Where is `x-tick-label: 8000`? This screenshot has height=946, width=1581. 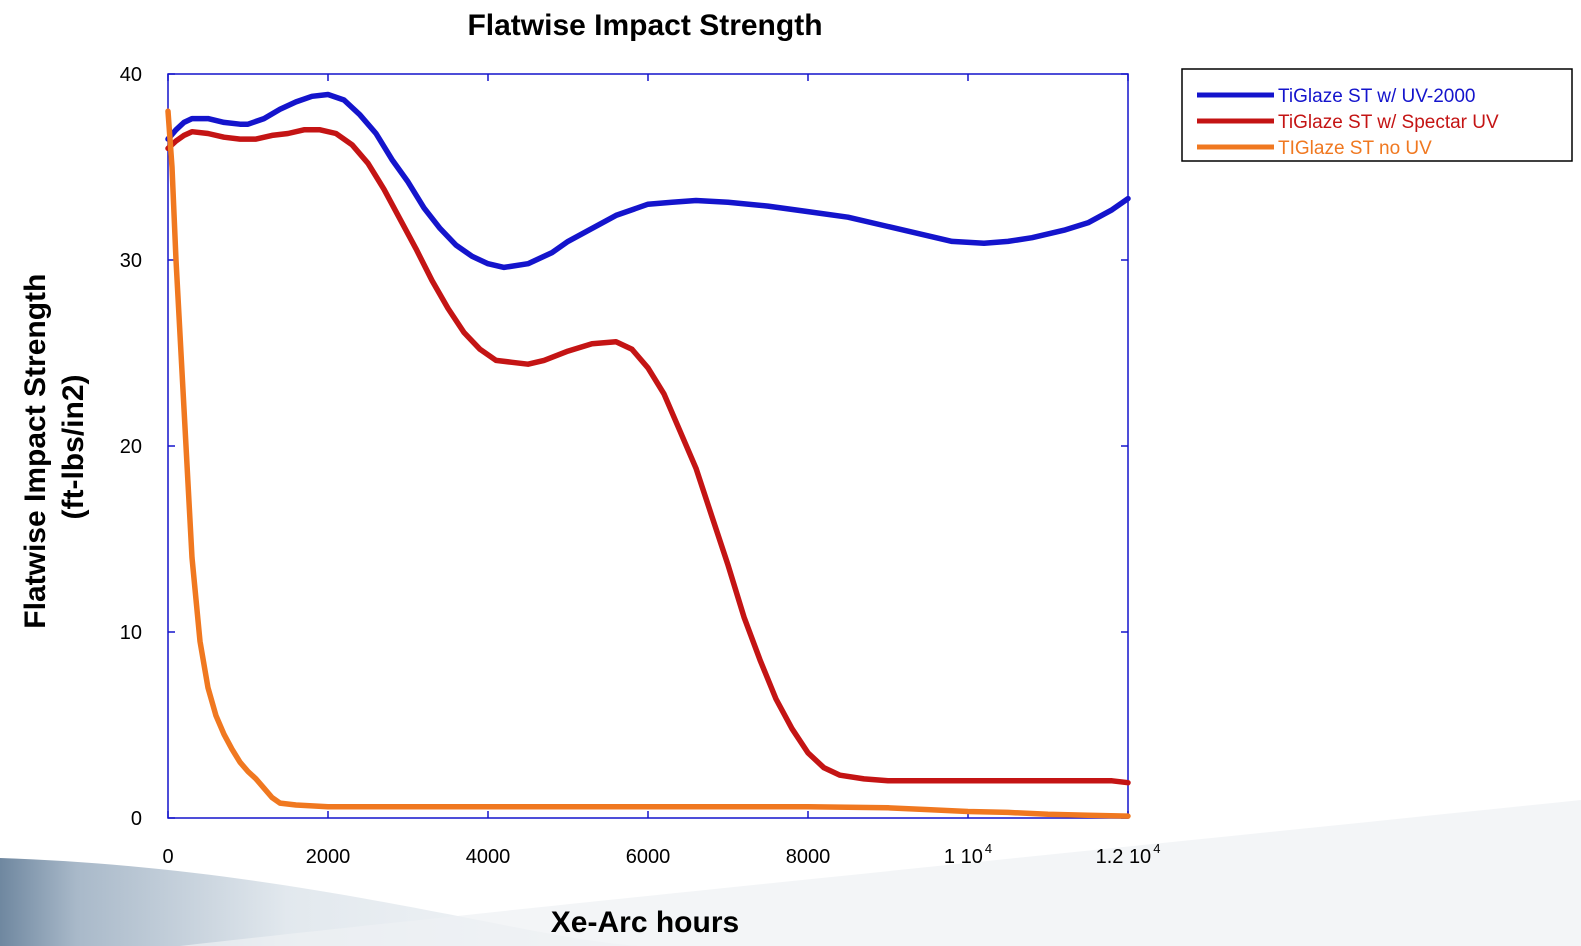
x-tick-label: 8000 is located at coordinates (808, 857).